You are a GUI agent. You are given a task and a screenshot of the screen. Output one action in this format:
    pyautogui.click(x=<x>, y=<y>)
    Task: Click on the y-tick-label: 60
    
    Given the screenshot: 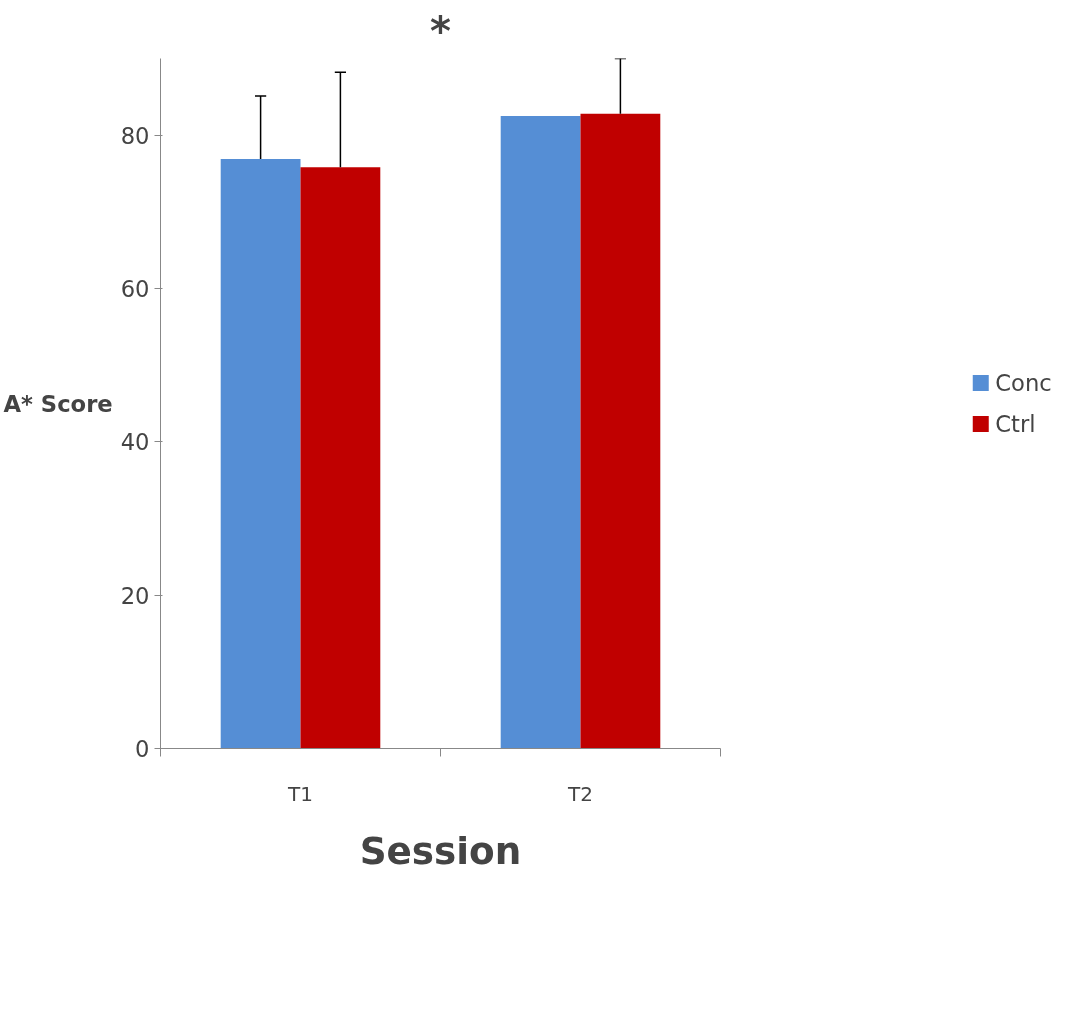 What is the action you would take?
    pyautogui.click(x=135, y=289)
    